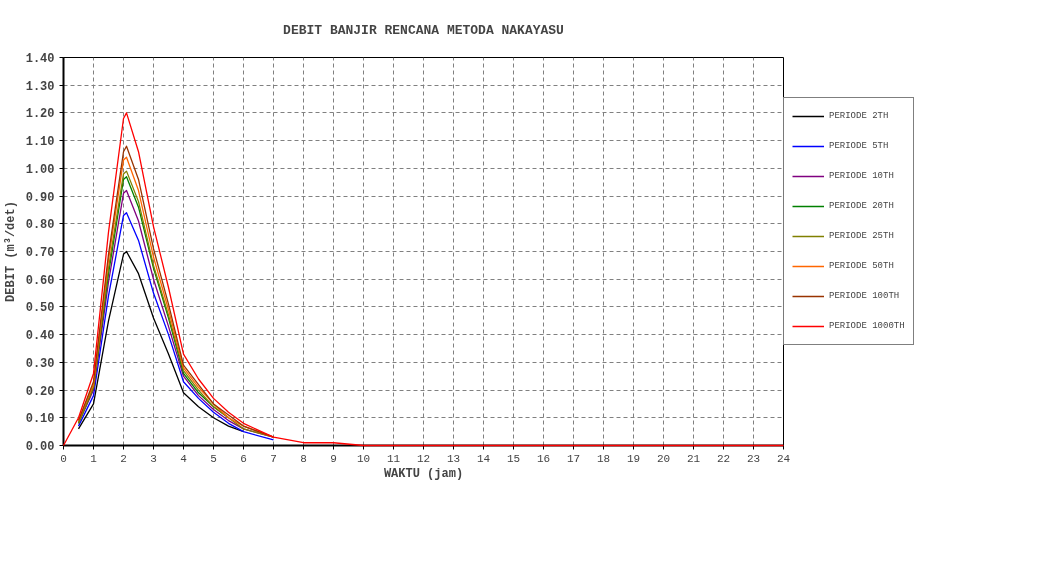  I want to click on x-tick-label: 17, so click(573, 458).